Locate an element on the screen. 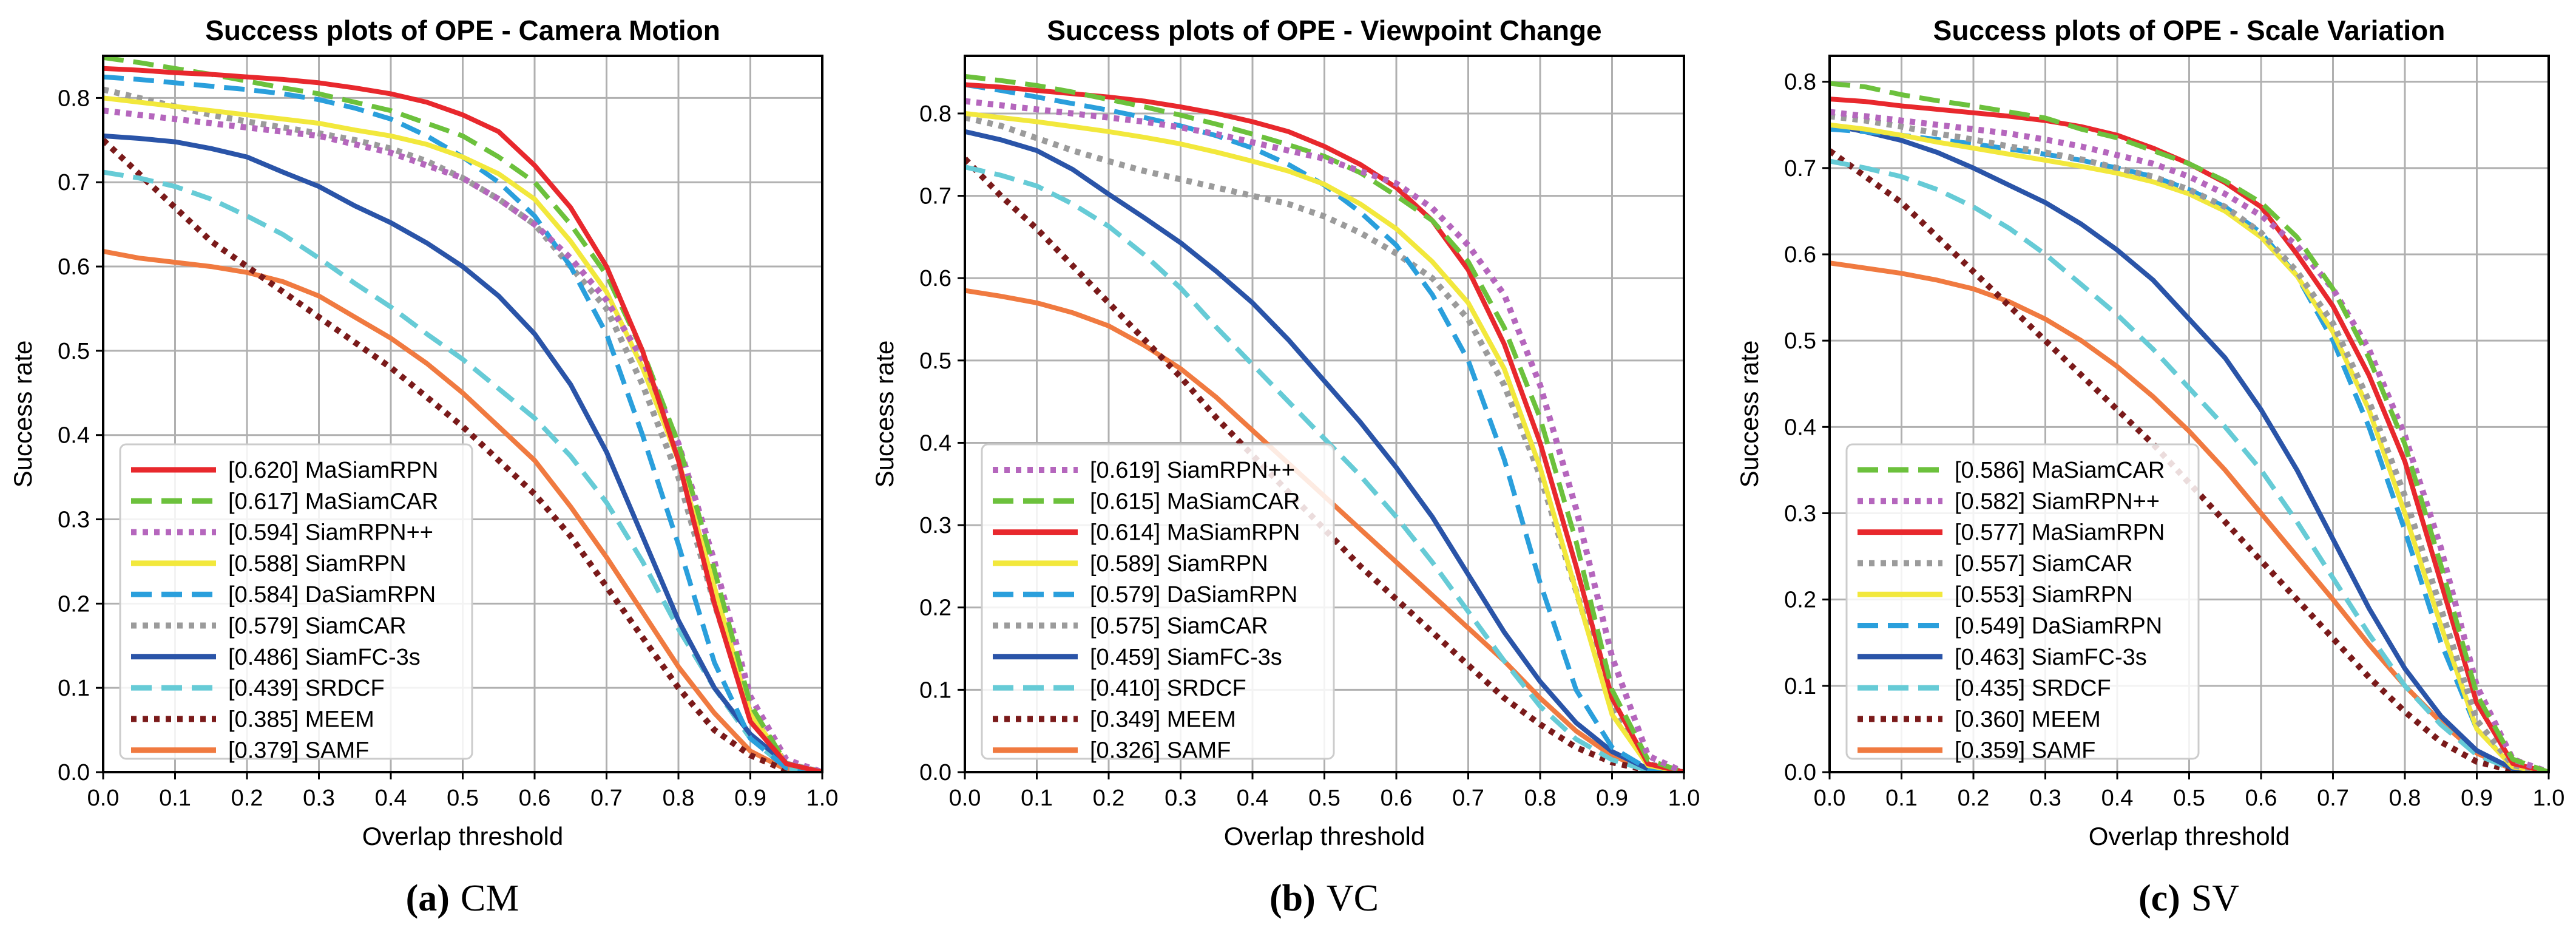 The height and width of the screenshot is (933, 2576). legend-label-samf: [0.379] SAMF is located at coordinates (298, 751).